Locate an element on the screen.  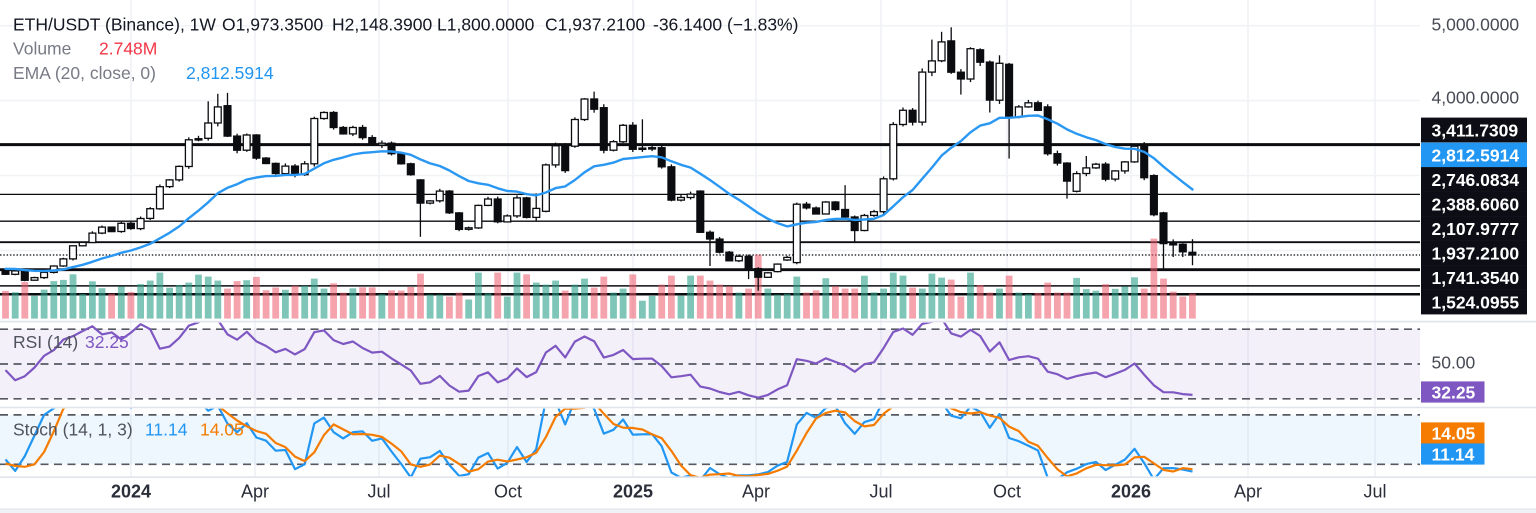
svg-text: H2,148.3900 is located at coordinates (382, 25).